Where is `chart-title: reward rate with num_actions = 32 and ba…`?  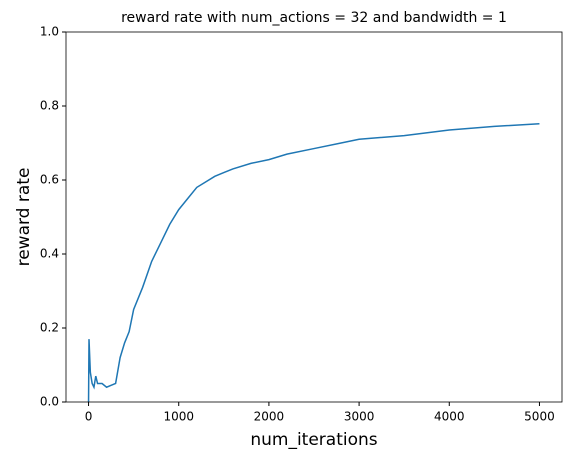 chart-title: reward rate with num_actions = 32 and ba… is located at coordinates (314, 18).